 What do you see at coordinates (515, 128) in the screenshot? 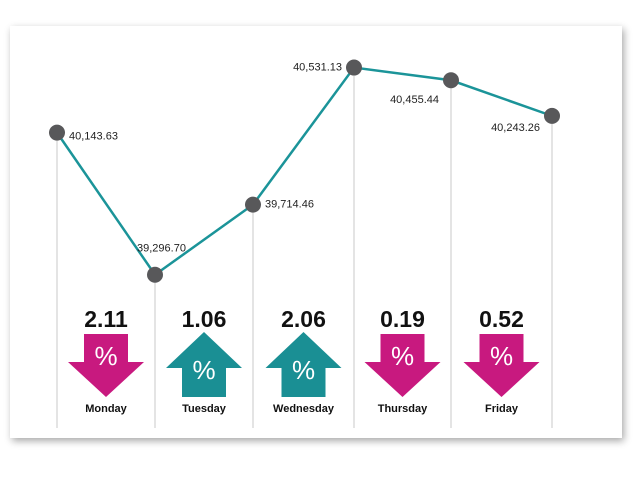
I see `value-label: 40,243.26` at bounding box center [515, 128].